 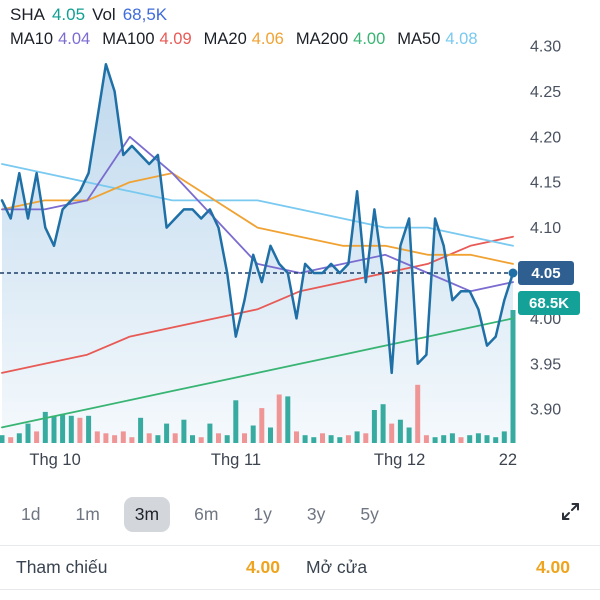 I want to click on ma-legend-label: MA20, so click(x=225, y=39).